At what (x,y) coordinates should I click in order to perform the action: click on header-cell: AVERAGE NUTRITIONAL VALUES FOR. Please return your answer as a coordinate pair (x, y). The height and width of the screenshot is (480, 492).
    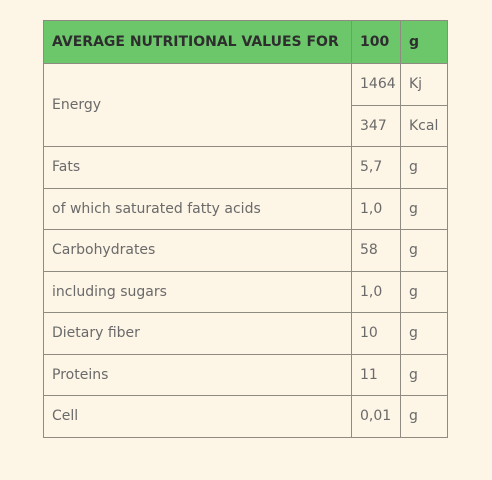
    Looking at the image, I should click on (197, 42).